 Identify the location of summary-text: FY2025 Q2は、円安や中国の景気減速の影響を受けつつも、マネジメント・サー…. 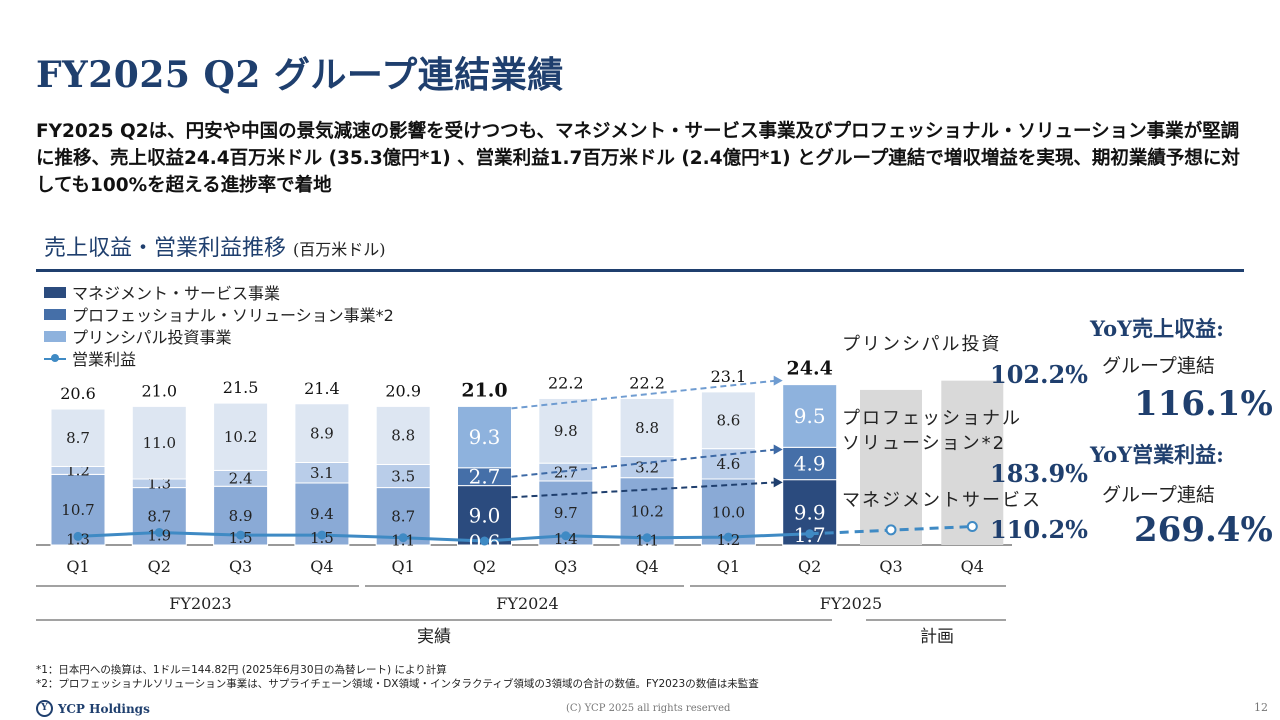
(638, 158).